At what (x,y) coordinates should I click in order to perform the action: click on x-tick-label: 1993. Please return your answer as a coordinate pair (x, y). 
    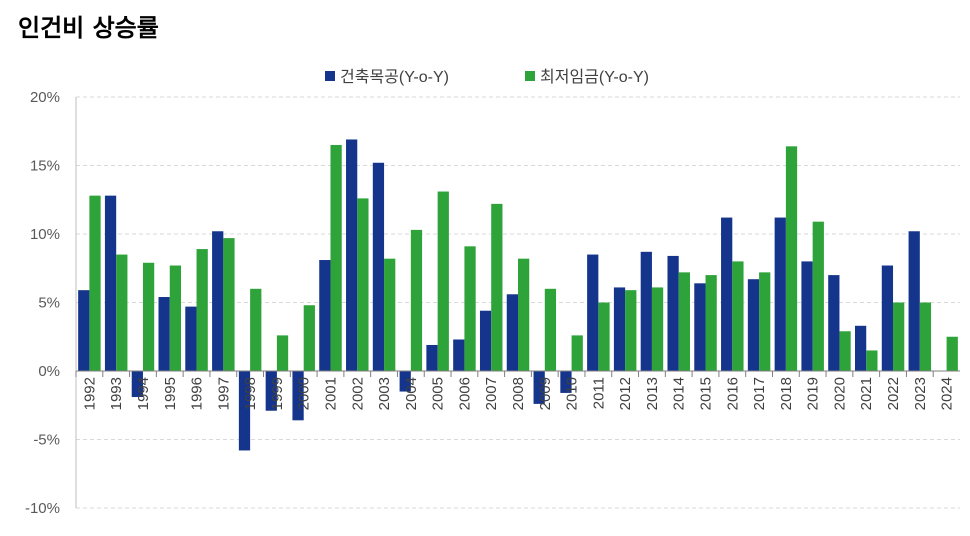
    Looking at the image, I should click on (116, 393).